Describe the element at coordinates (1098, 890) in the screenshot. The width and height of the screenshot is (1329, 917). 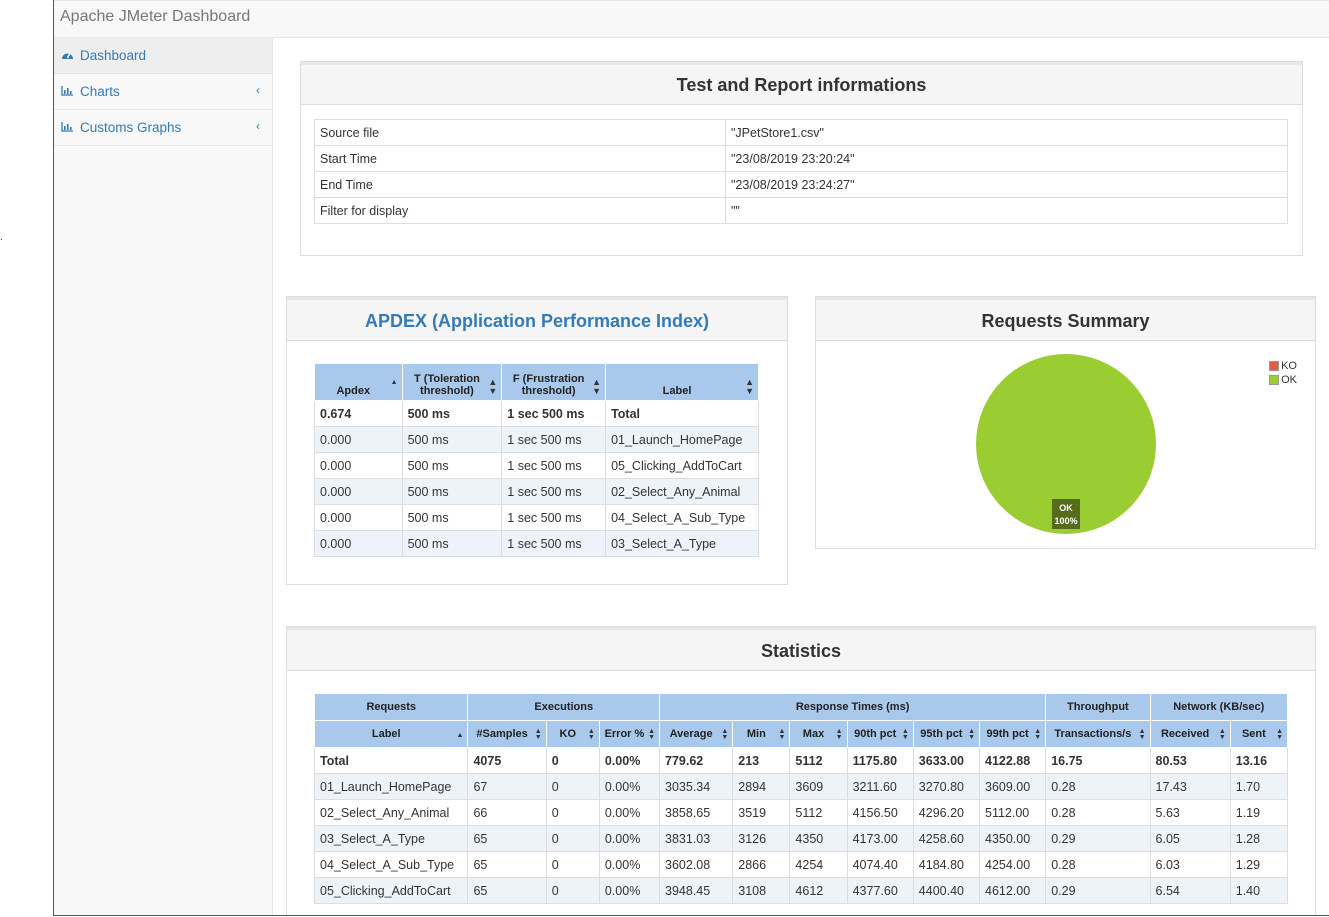
I see `table-cell: 0.29` at that location.